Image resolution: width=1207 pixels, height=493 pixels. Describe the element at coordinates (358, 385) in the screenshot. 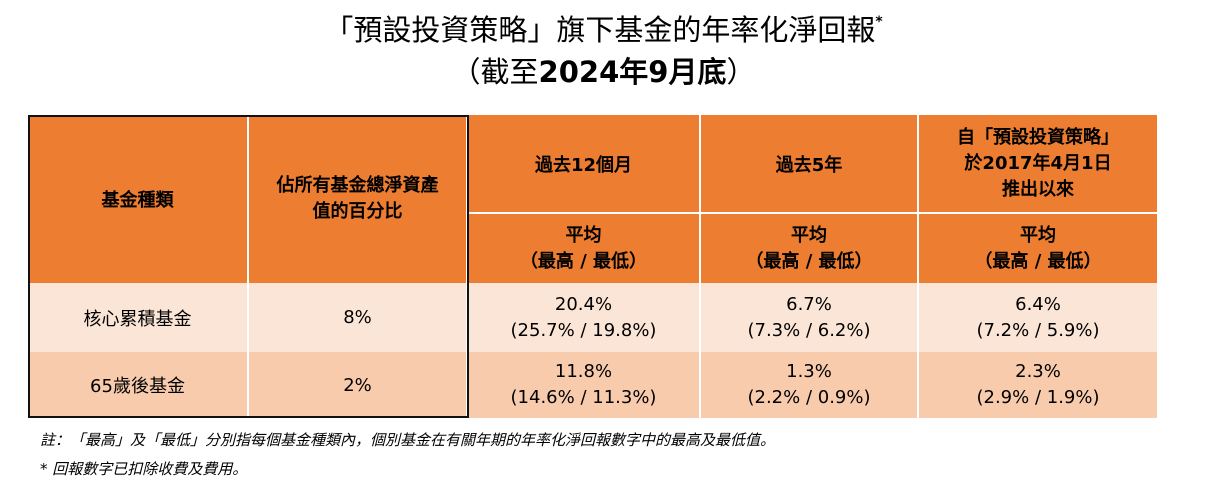

I see `percent-cell: 2%` at that location.